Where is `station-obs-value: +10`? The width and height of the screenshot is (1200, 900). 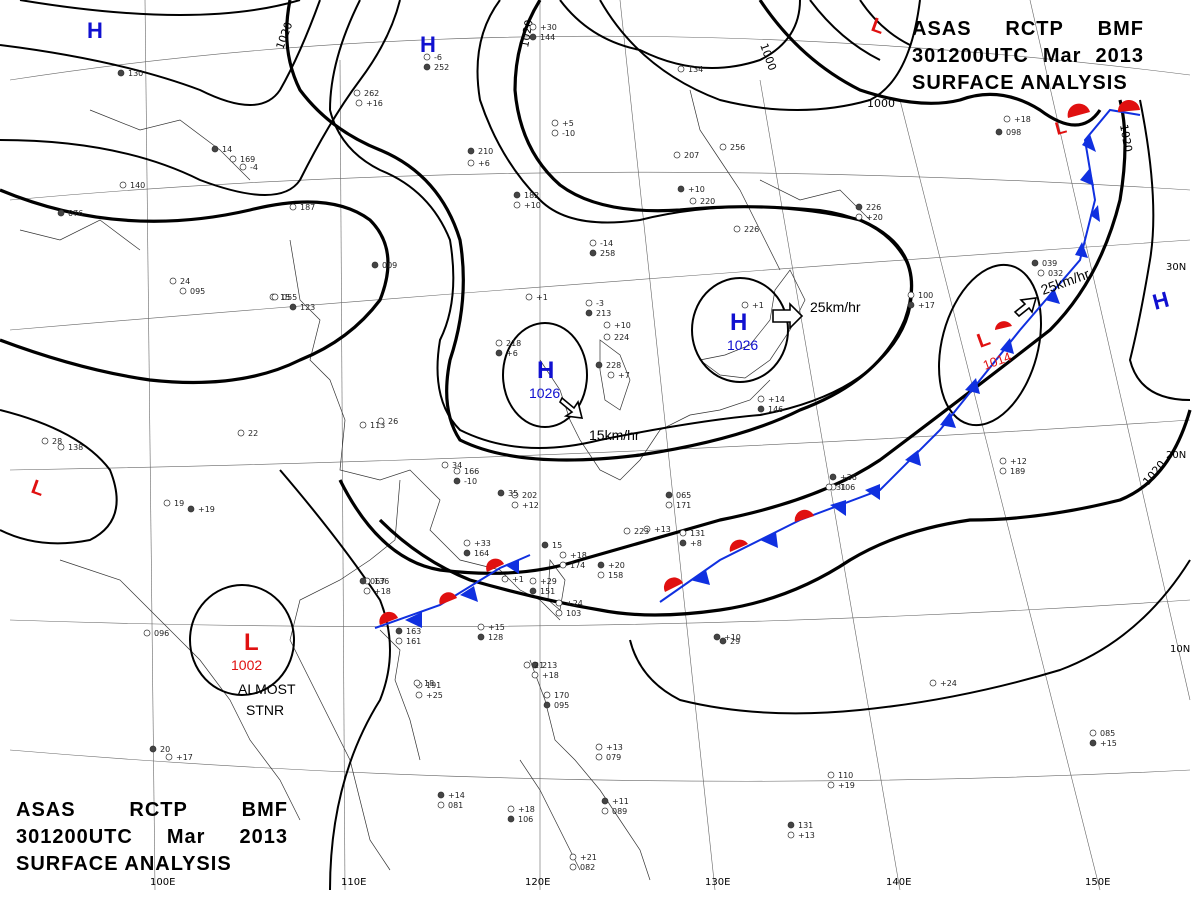
station-obs-value: +10 is located at coordinates (696, 189).